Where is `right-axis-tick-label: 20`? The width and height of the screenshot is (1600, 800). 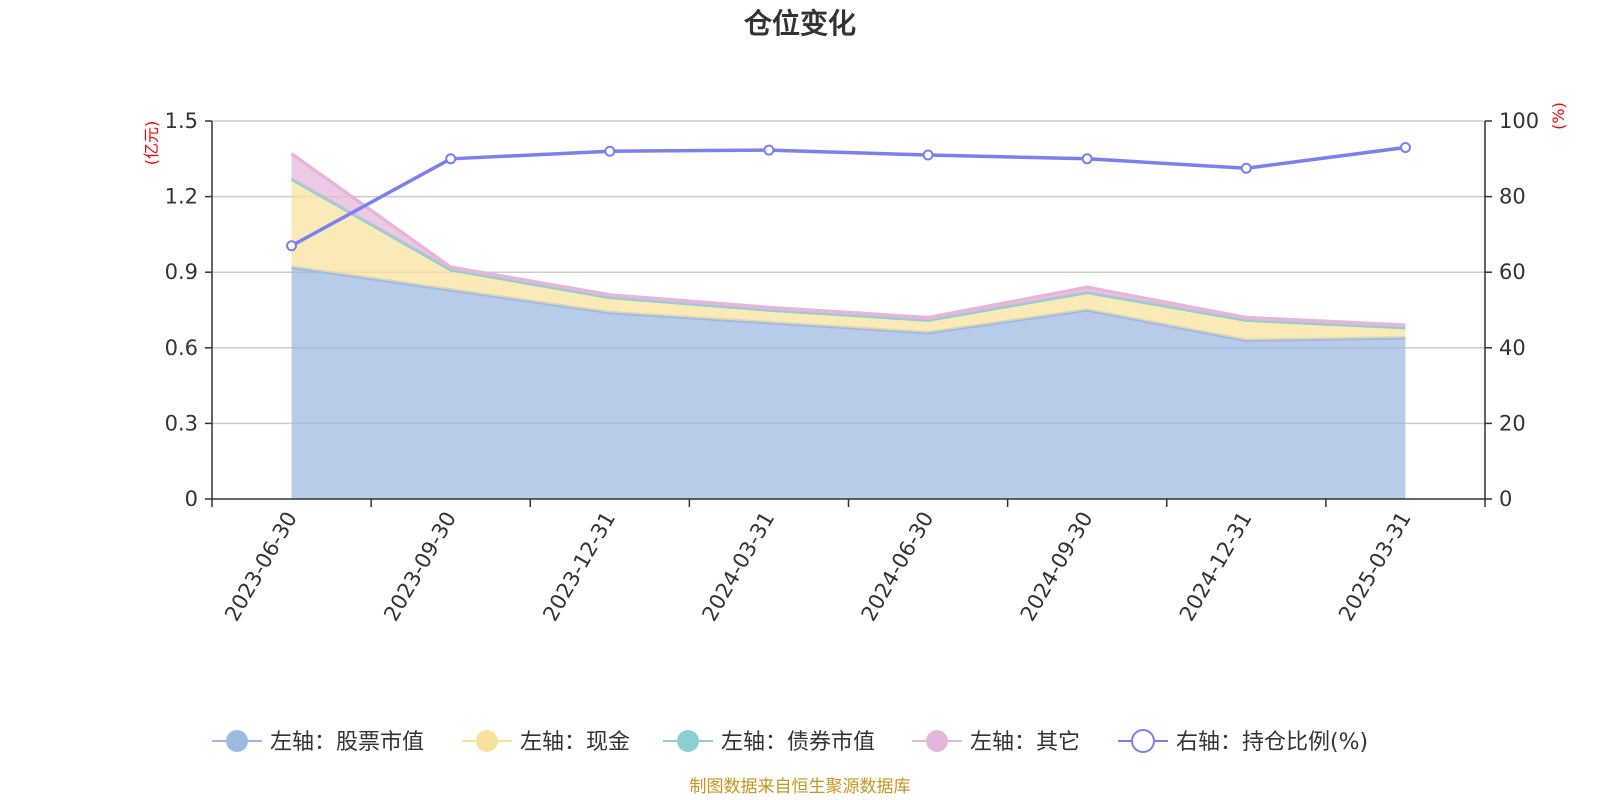
right-axis-tick-label: 20 is located at coordinates (1512, 423).